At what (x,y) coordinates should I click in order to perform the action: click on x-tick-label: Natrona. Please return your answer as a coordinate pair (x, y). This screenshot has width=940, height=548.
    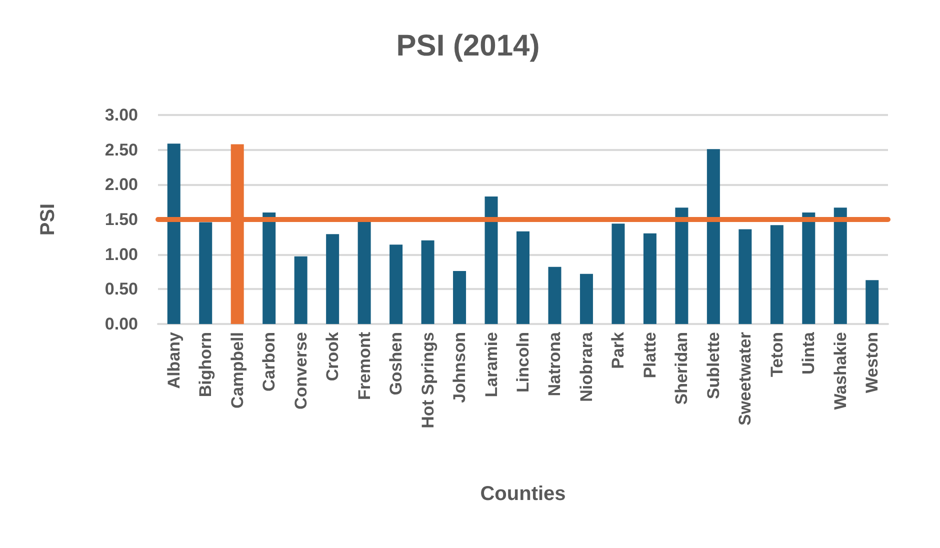
    Looking at the image, I should click on (554, 363).